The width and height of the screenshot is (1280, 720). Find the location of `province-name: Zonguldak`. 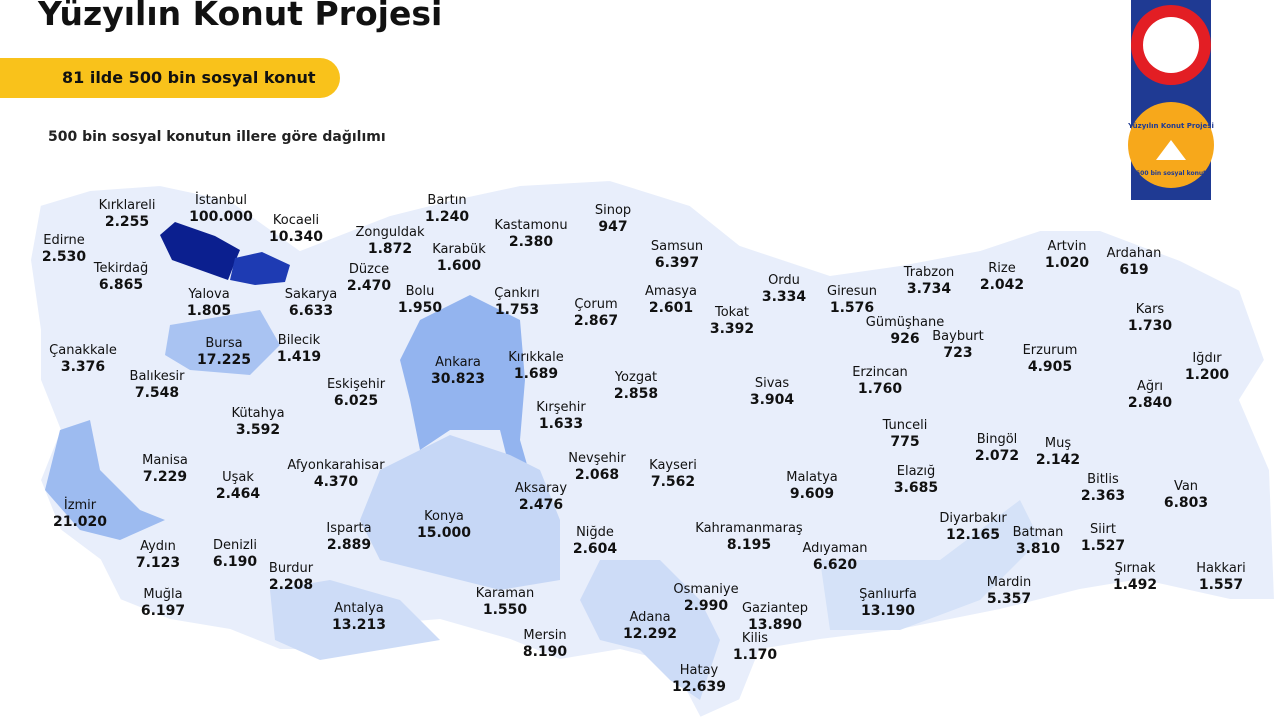

province-name: Zonguldak is located at coordinates (390, 232).